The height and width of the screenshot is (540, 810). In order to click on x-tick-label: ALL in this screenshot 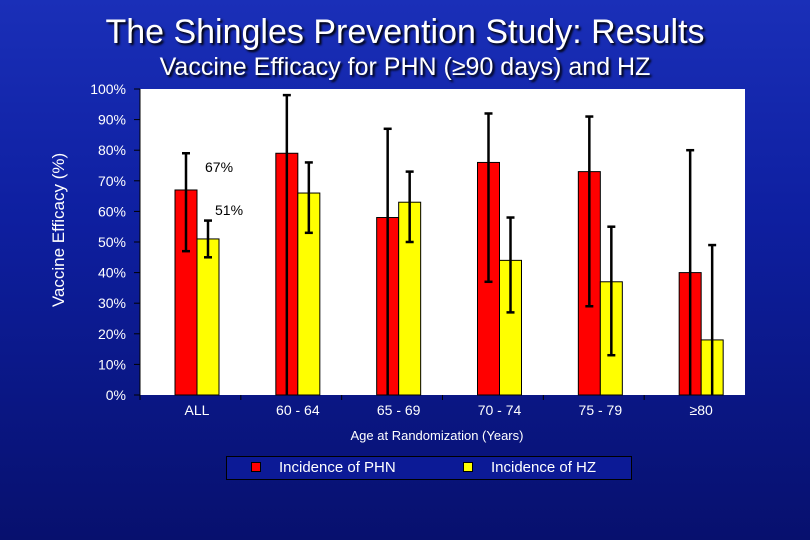, I will do `click(197, 410)`.